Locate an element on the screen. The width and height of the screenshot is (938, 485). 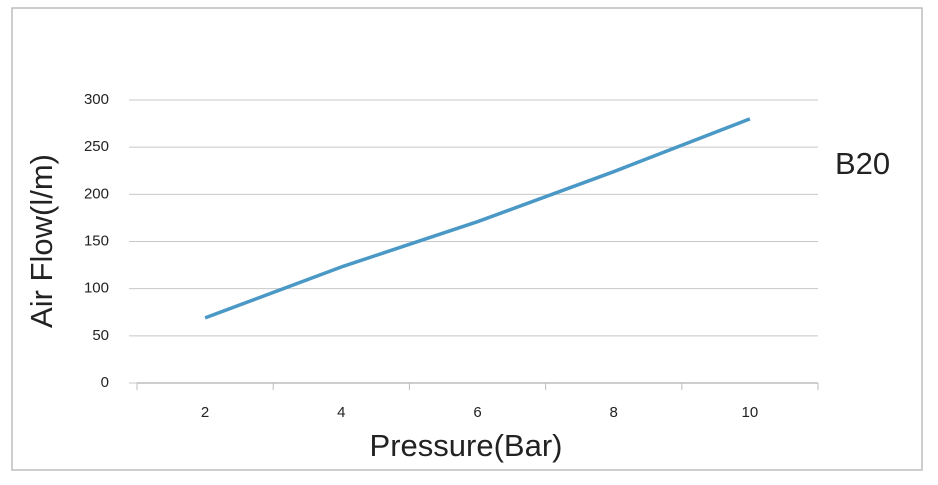
y-tick-label: 200 is located at coordinates (96, 193).